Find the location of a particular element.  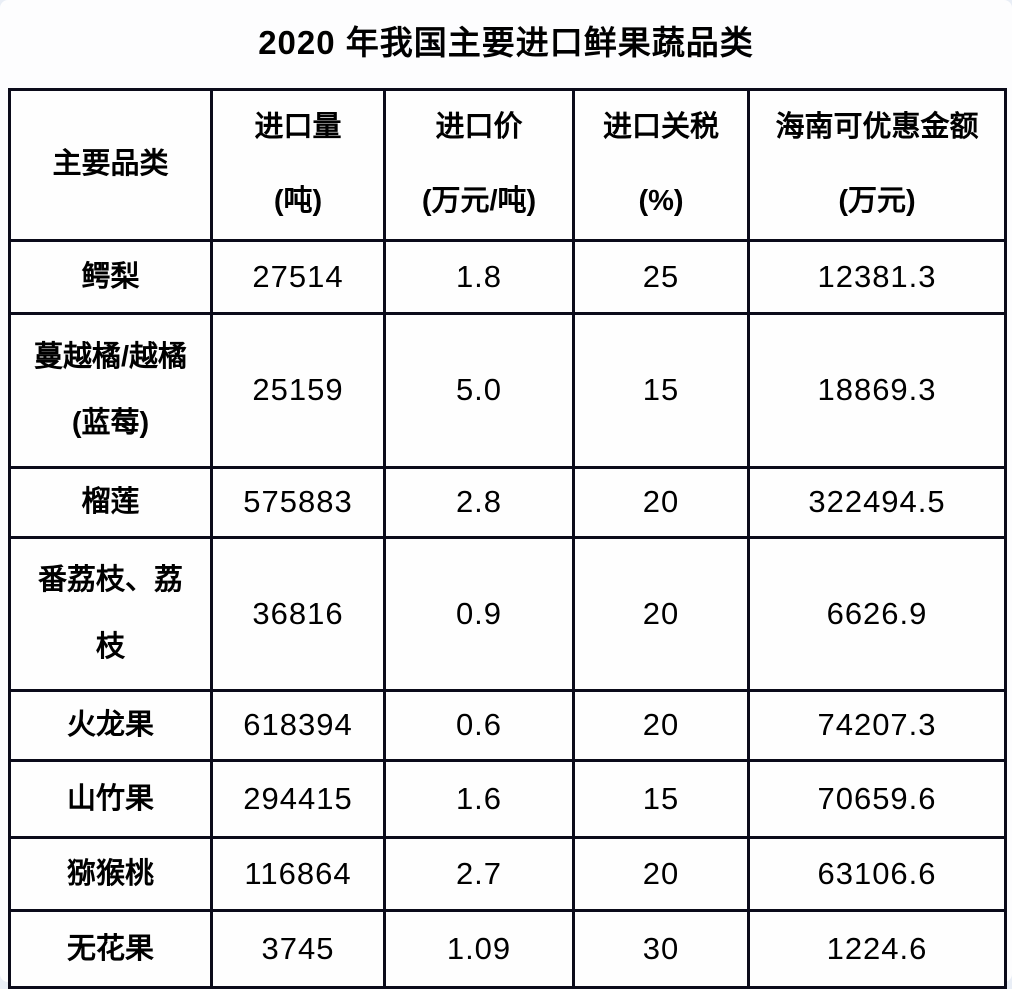

volume-cell: 294415 is located at coordinates (298, 798).